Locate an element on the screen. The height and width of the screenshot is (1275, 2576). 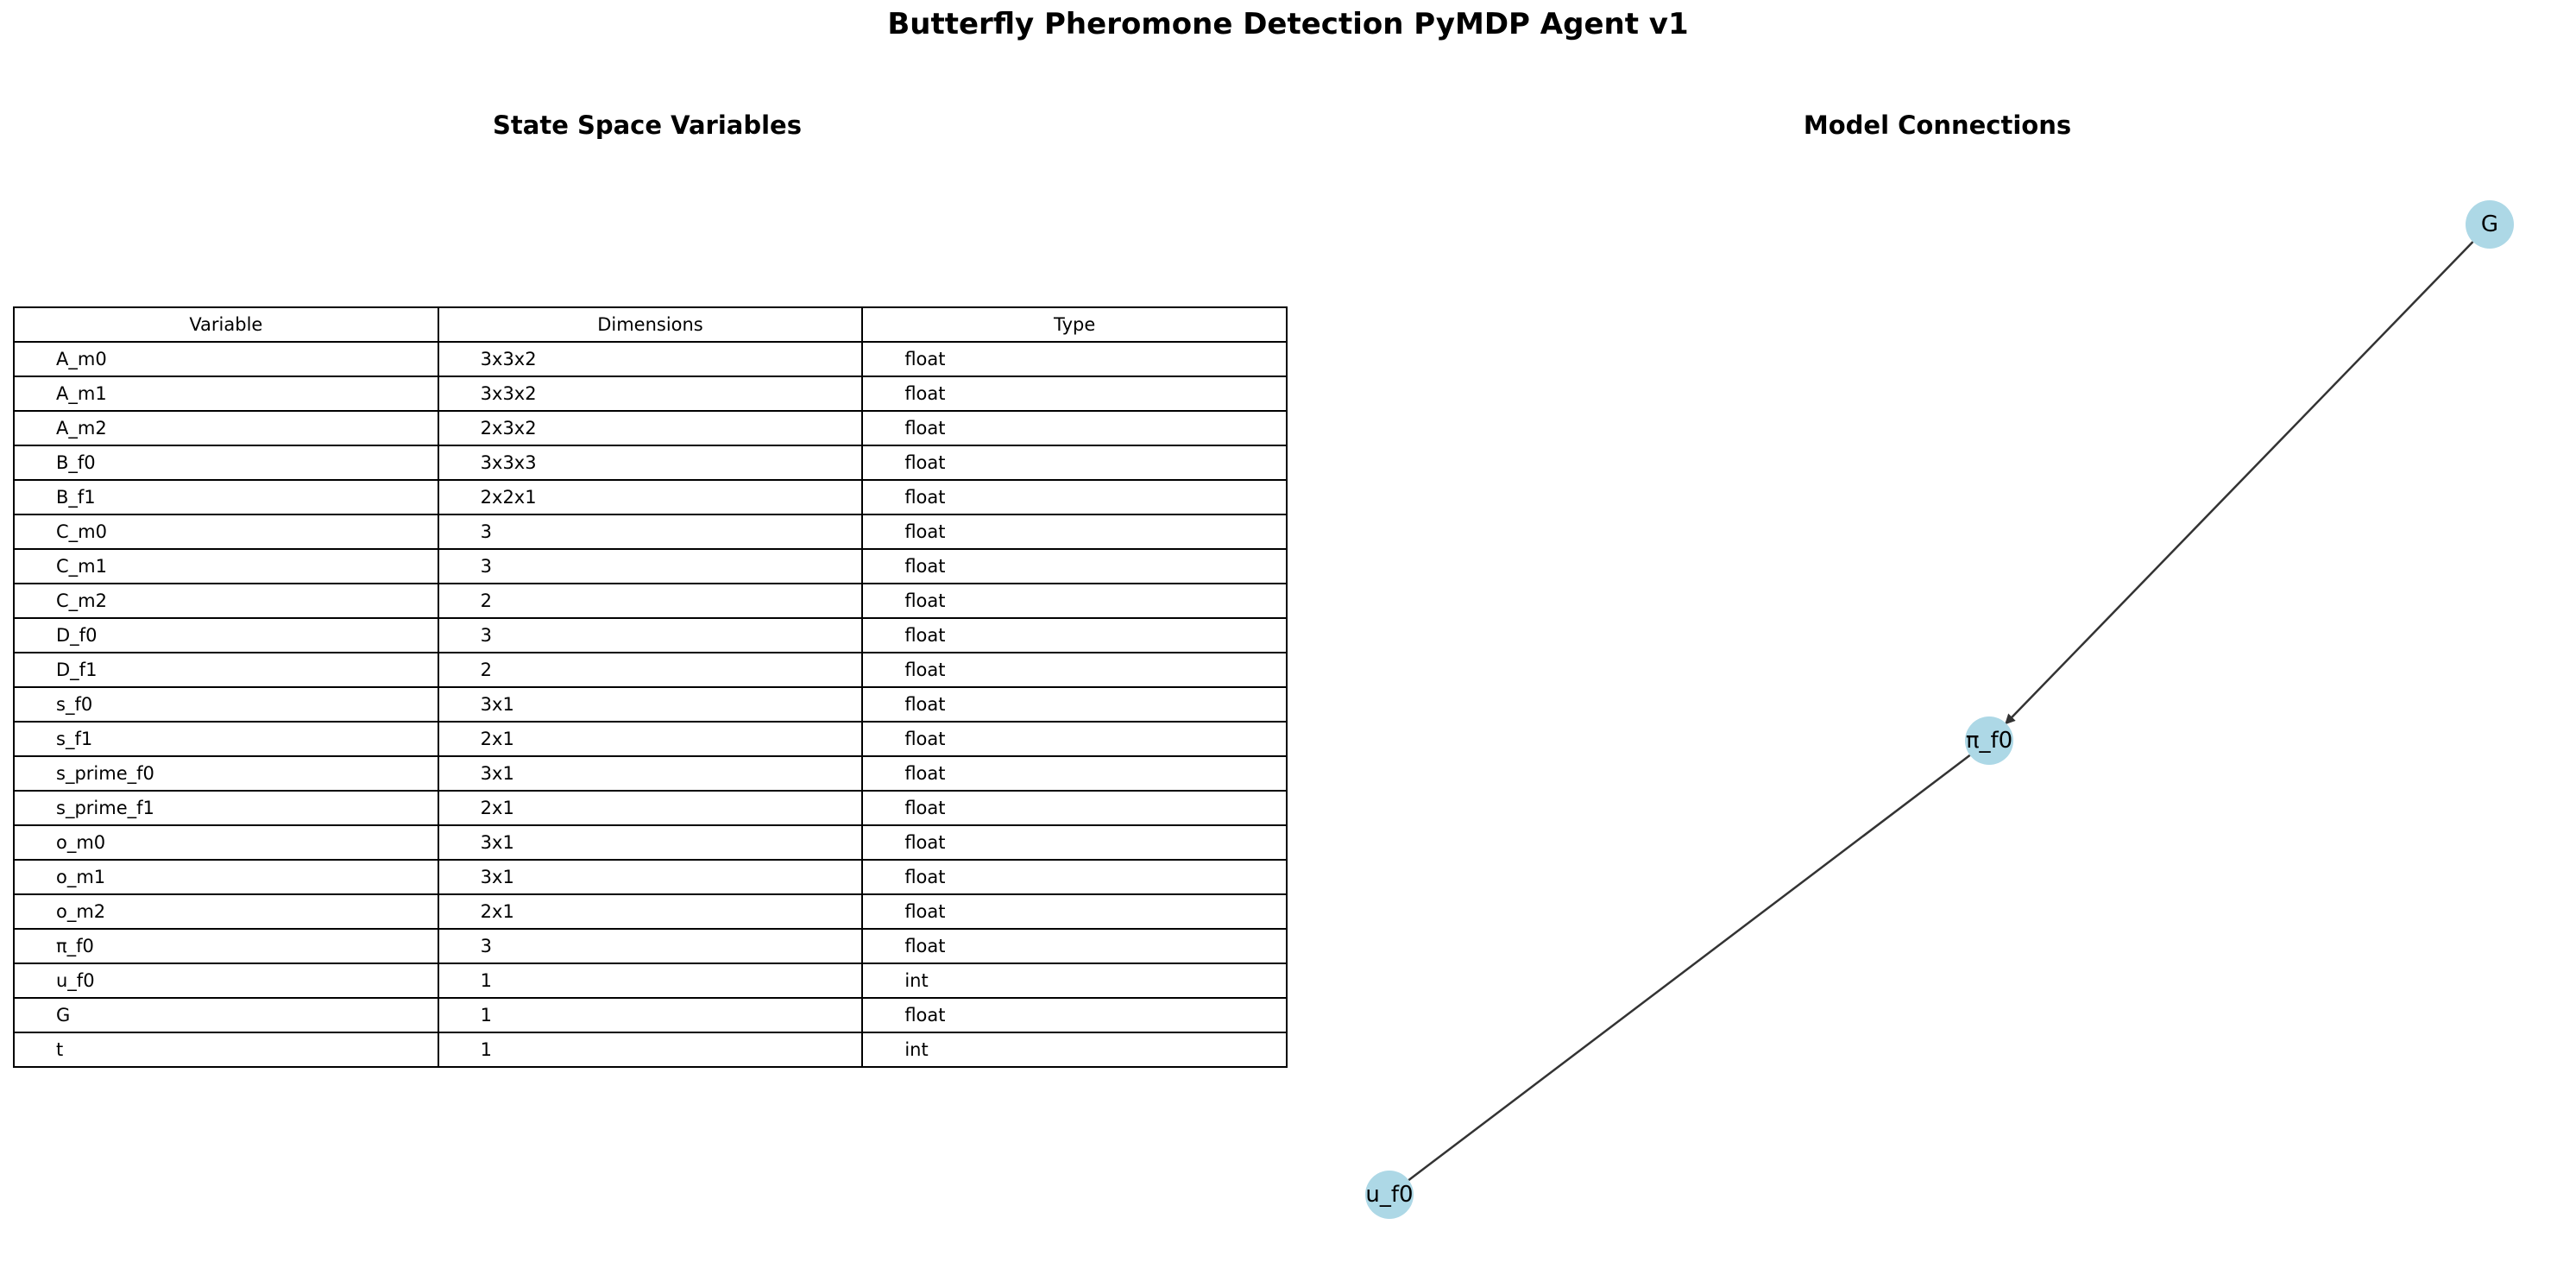
table-row: A_m1 3x3x2 float is located at coordinates (650, 394).